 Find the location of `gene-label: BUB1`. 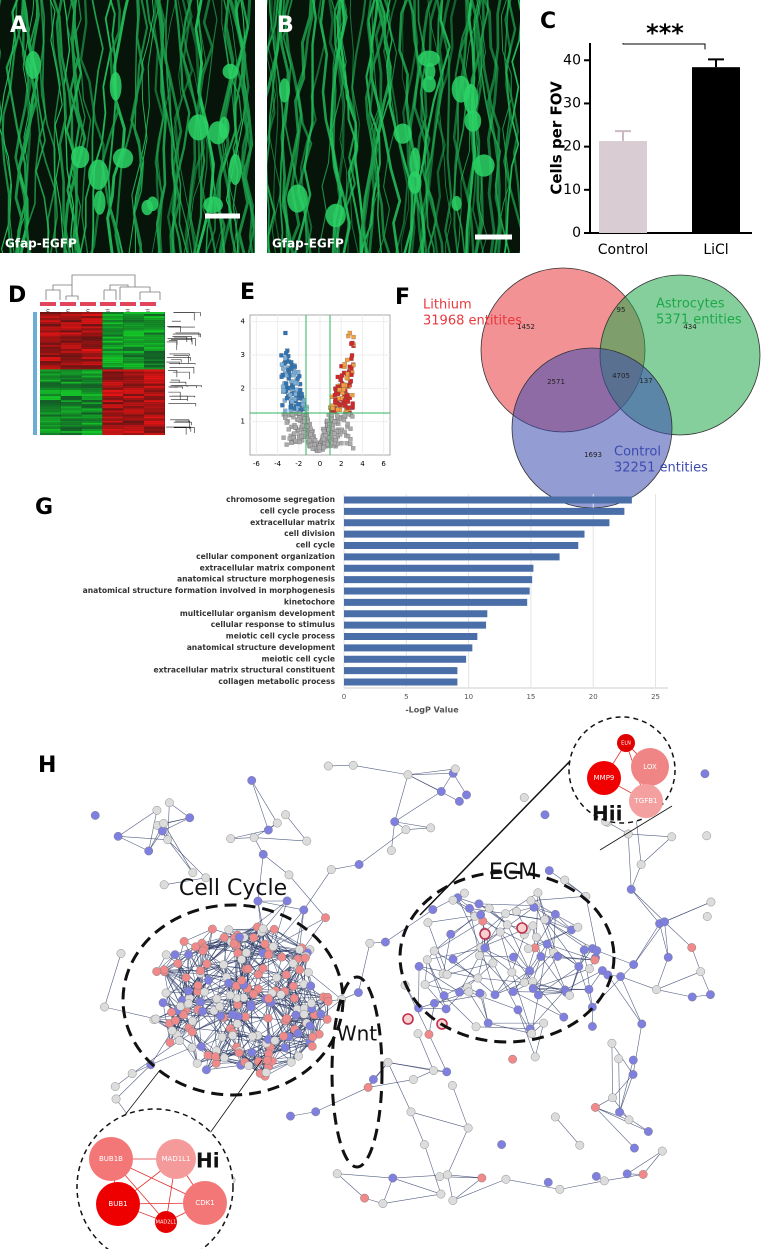

gene-label: BUB1 is located at coordinates (117, 1204).